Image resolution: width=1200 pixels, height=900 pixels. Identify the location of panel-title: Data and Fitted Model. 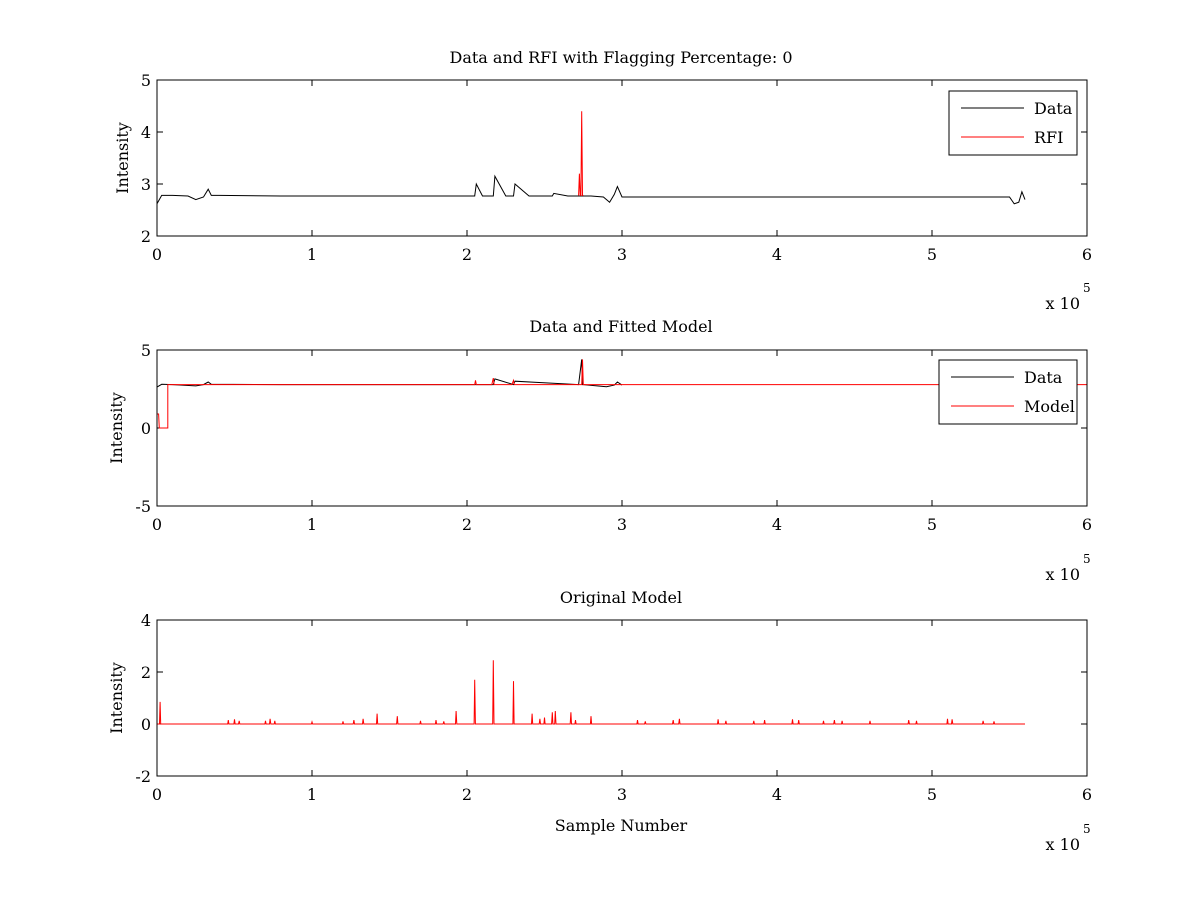
(620, 326).